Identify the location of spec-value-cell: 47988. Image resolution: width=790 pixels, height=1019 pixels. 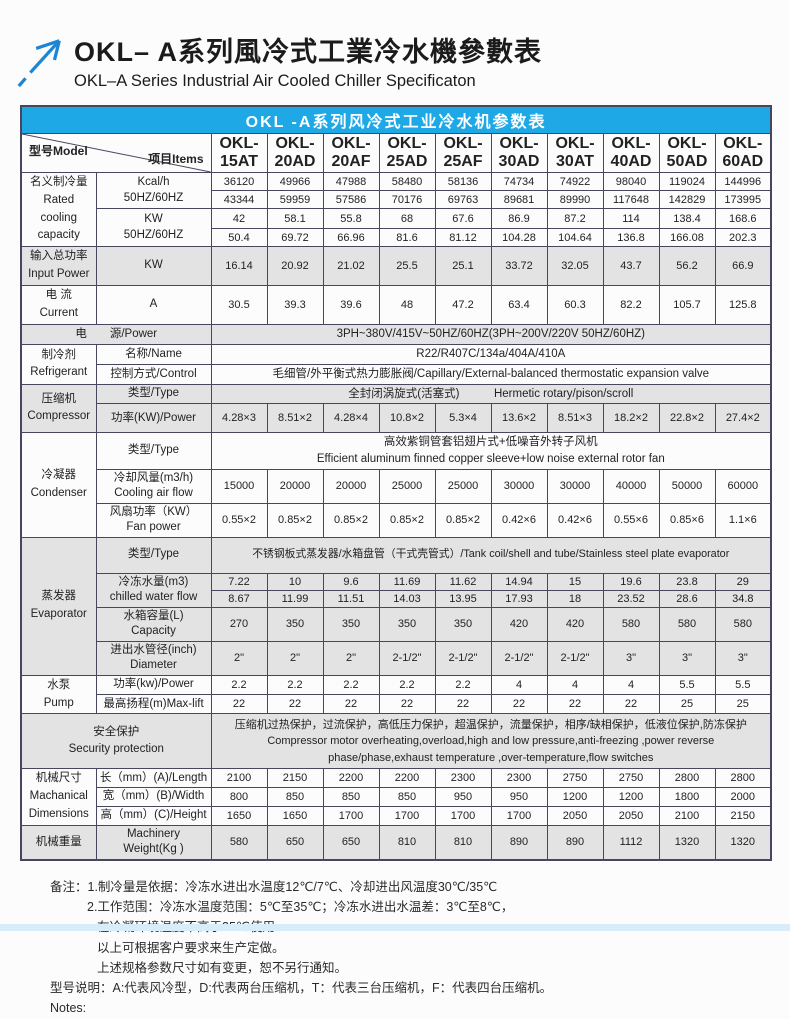
(351, 181).